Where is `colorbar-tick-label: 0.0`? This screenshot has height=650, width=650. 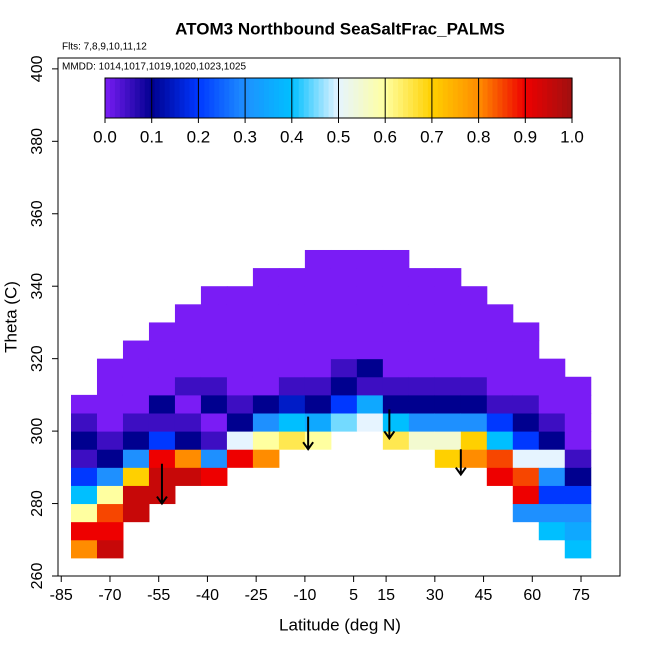 colorbar-tick-label: 0.0 is located at coordinates (105, 136).